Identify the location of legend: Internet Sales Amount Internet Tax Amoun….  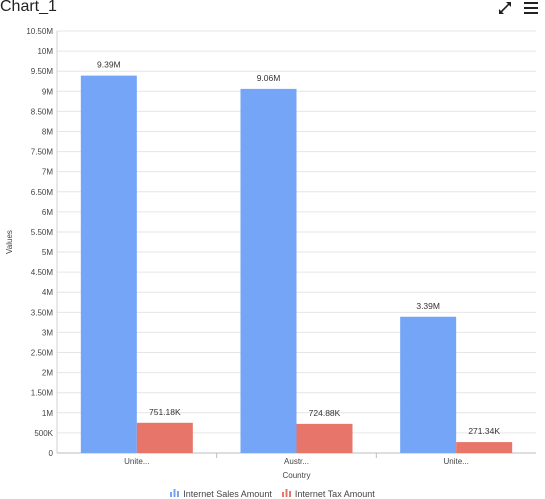
(272, 493).